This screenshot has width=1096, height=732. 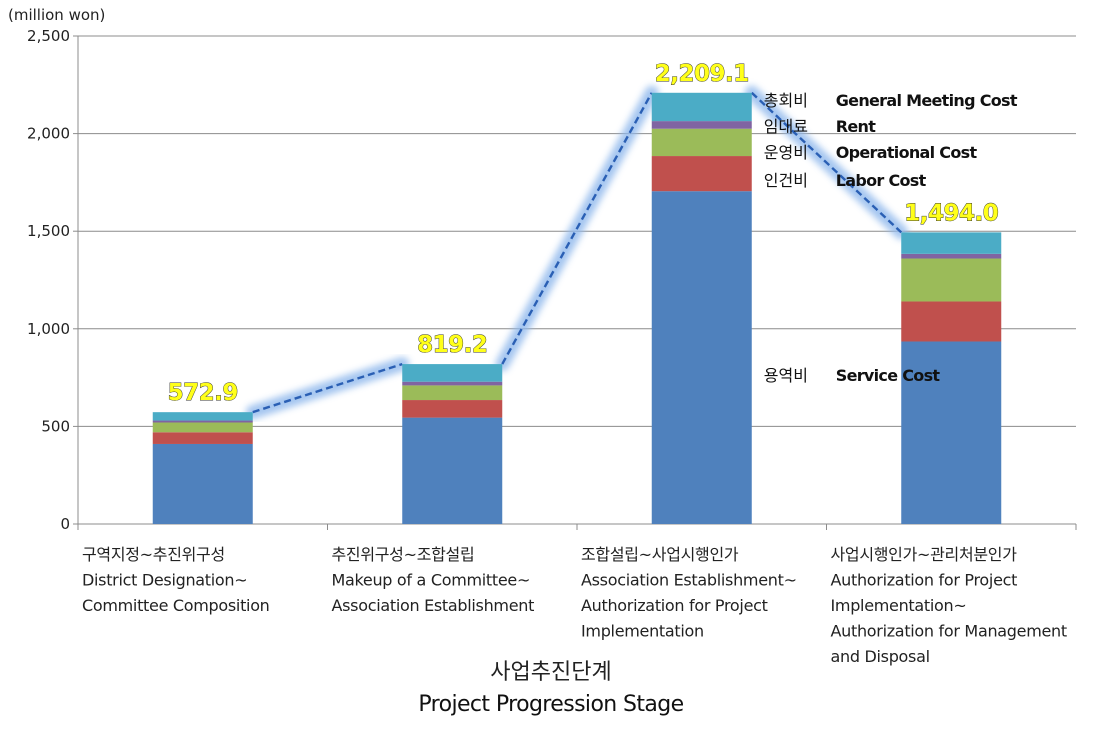 I want to click on legend-label-en: Rent, so click(x=856, y=126).